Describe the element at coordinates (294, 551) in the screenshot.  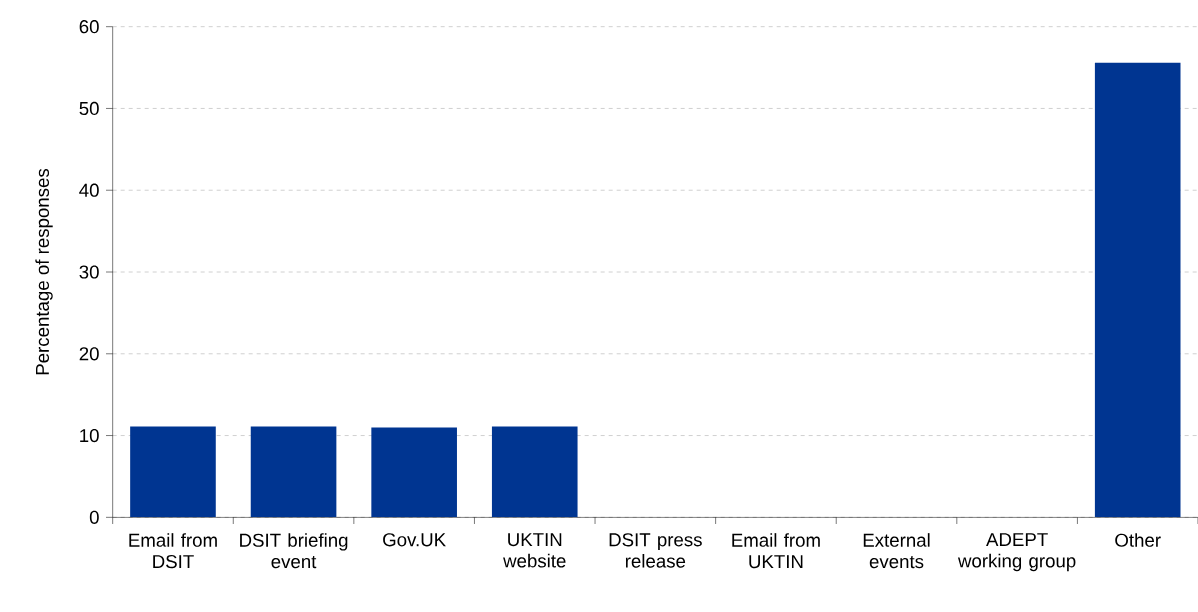
I see `x-tick-label: DSIT briefing event` at that location.